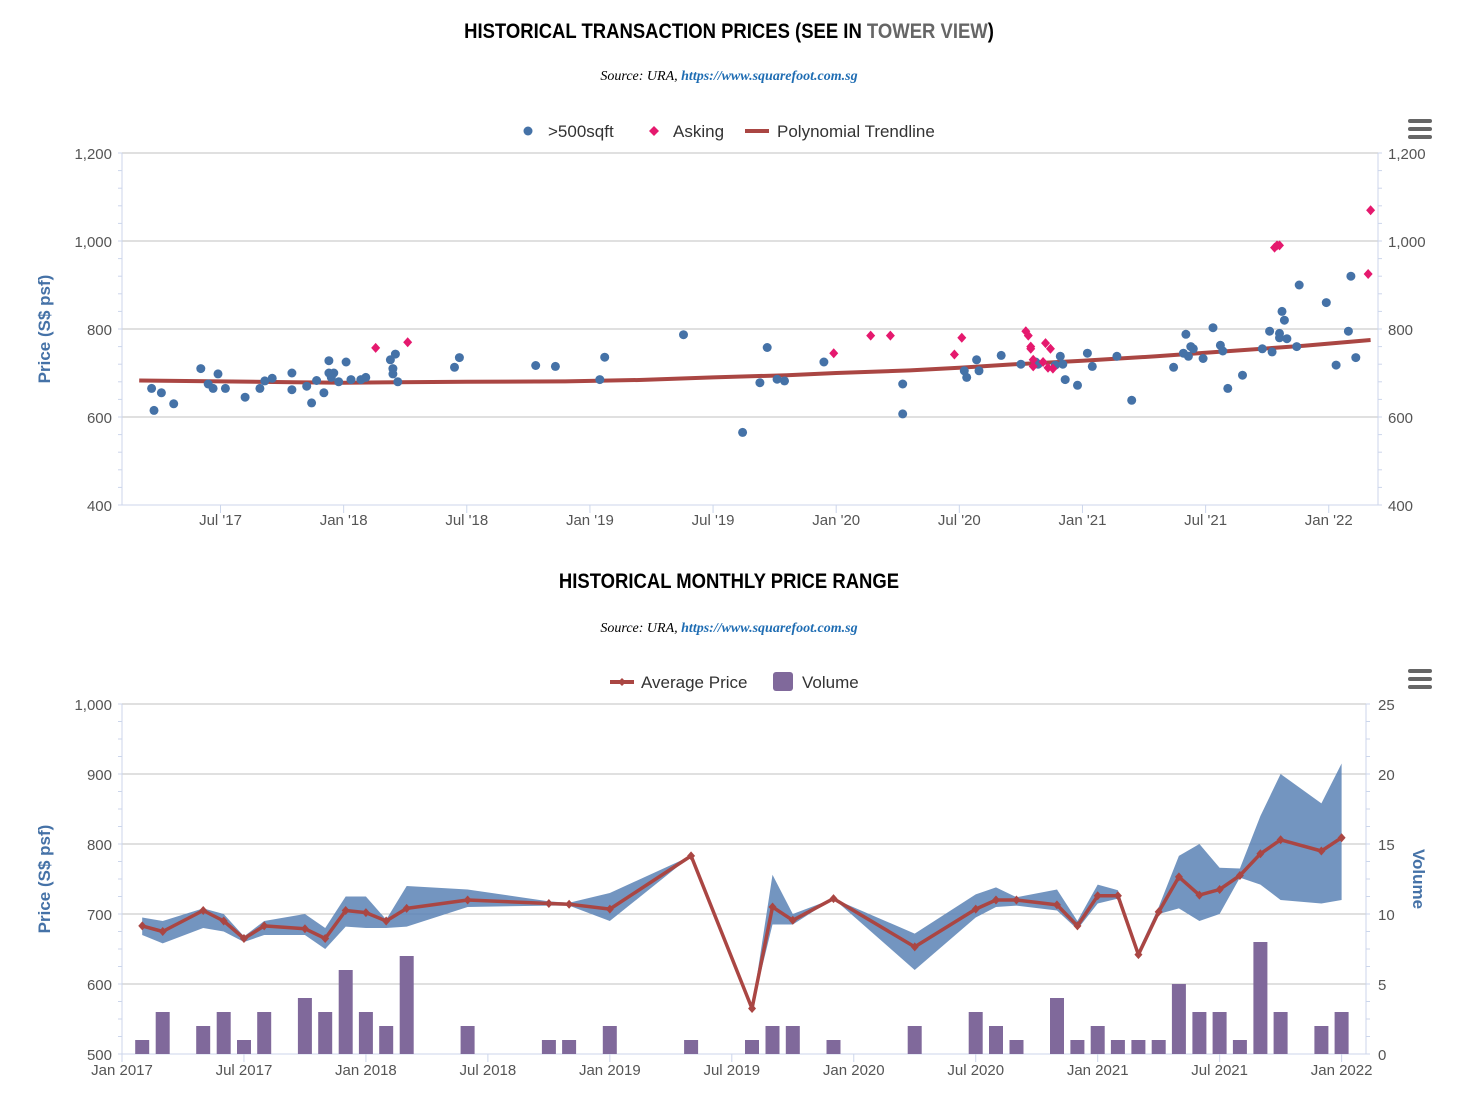 The image size is (1458, 1098). Describe the element at coordinates (830, 682) in the screenshot. I see `legend-label-volume: Volume` at that location.